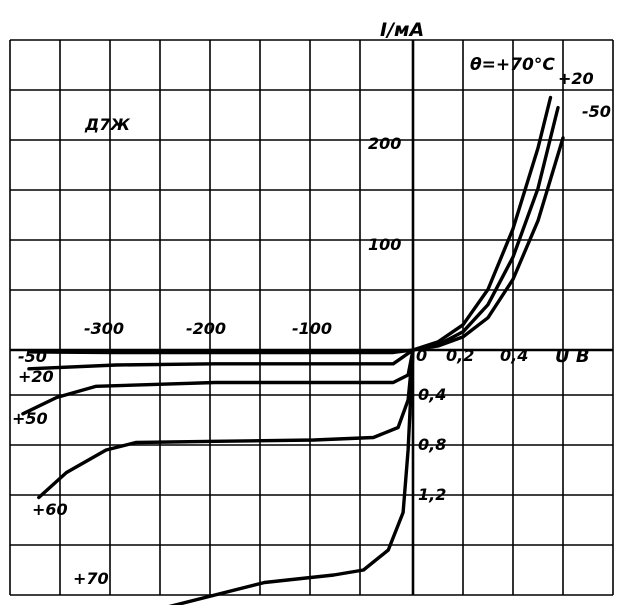 Image resolution: width=625 pixels, height=605 pixels. What do you see at coordinates (36, 376) in the screenshot?
I see `series-label-reverse-plus20: +20` at bounding box center [36, 376].